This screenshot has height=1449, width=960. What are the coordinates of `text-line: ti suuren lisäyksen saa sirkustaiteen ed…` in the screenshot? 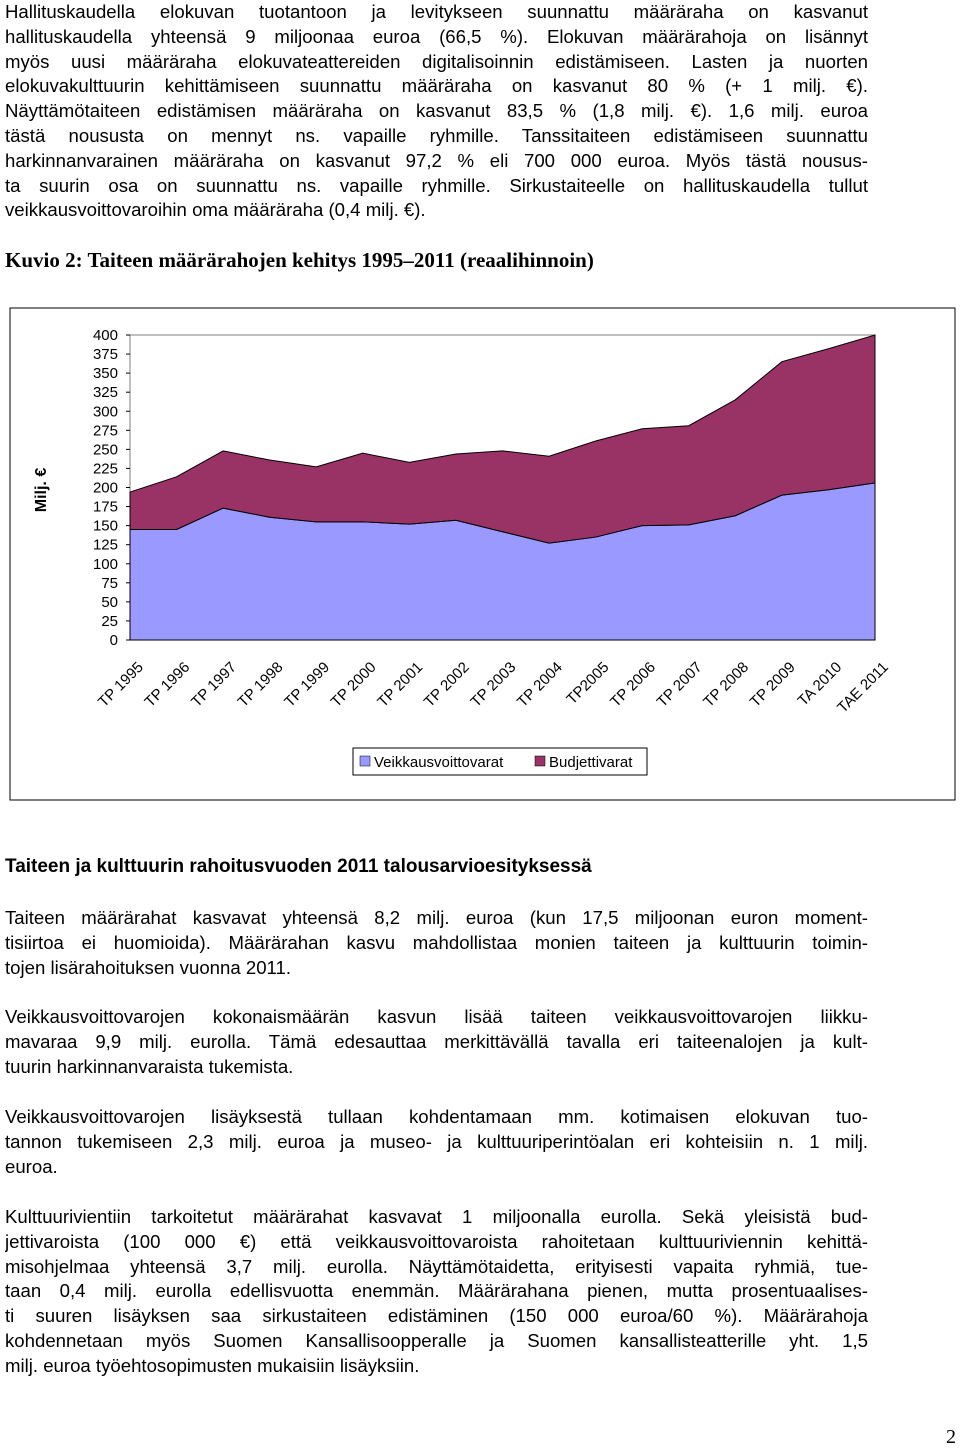 It's located at (436, 1316).